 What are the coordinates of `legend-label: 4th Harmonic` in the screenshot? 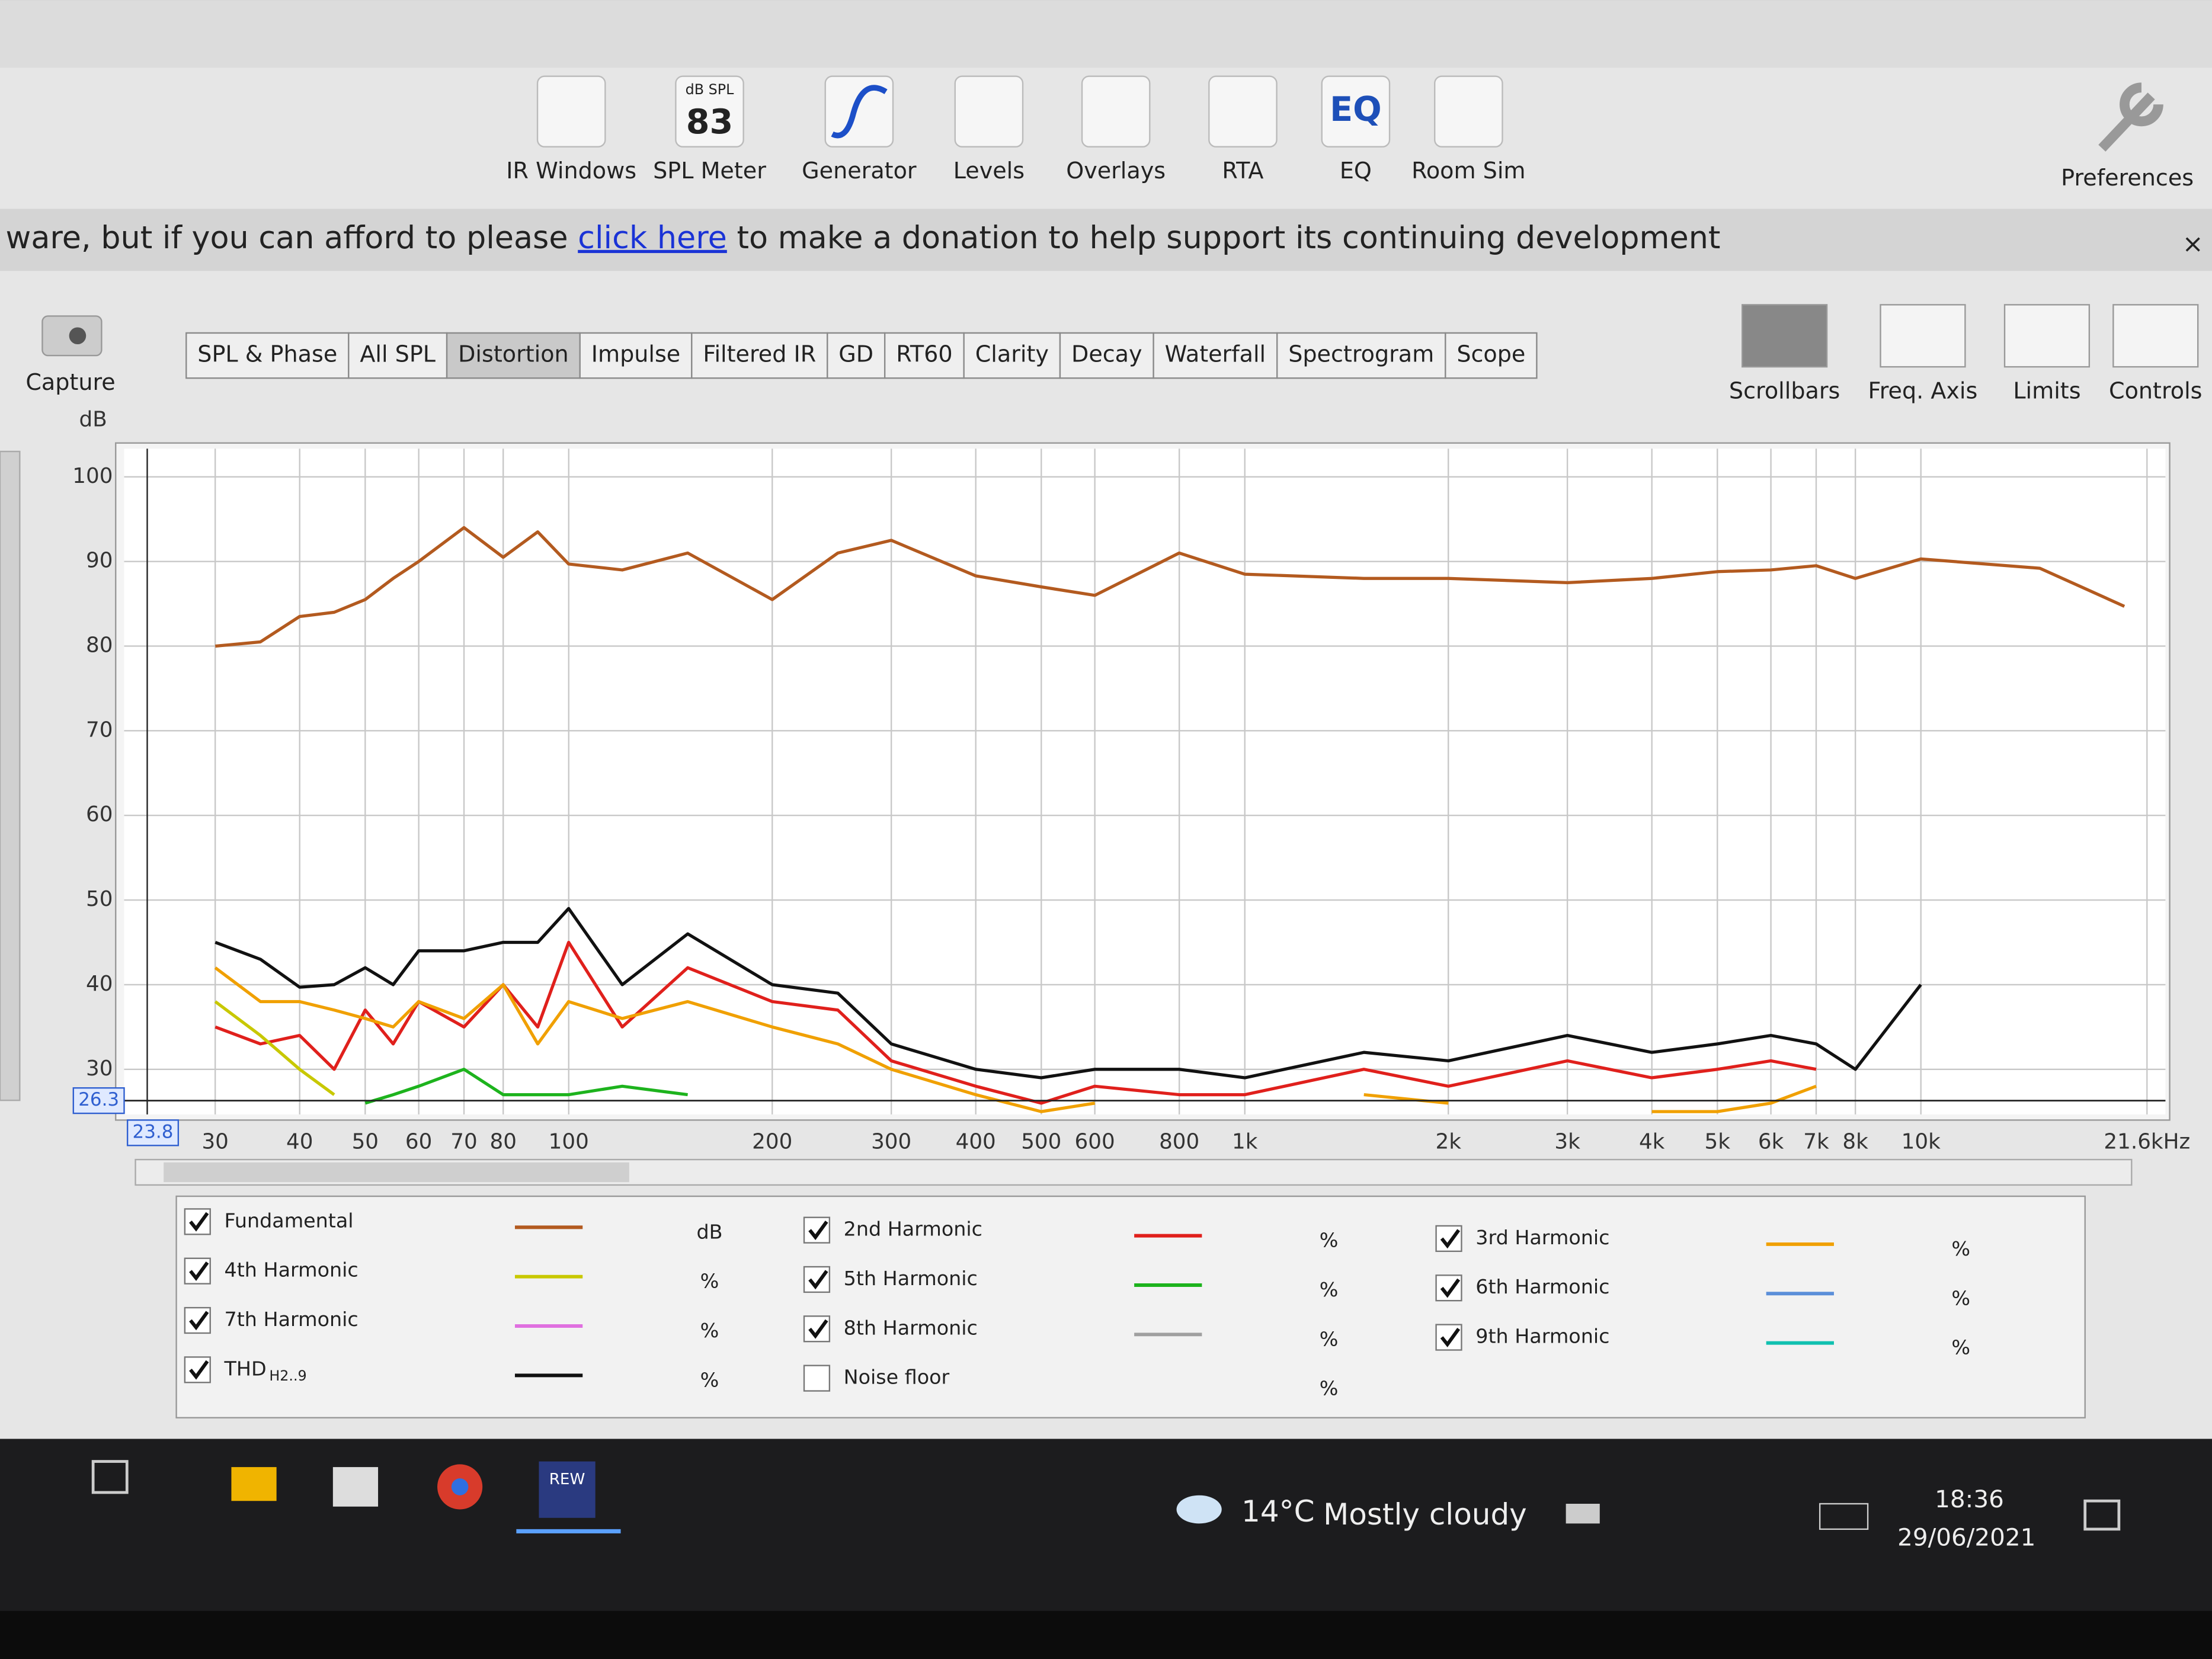 It's located at (291, 1270).